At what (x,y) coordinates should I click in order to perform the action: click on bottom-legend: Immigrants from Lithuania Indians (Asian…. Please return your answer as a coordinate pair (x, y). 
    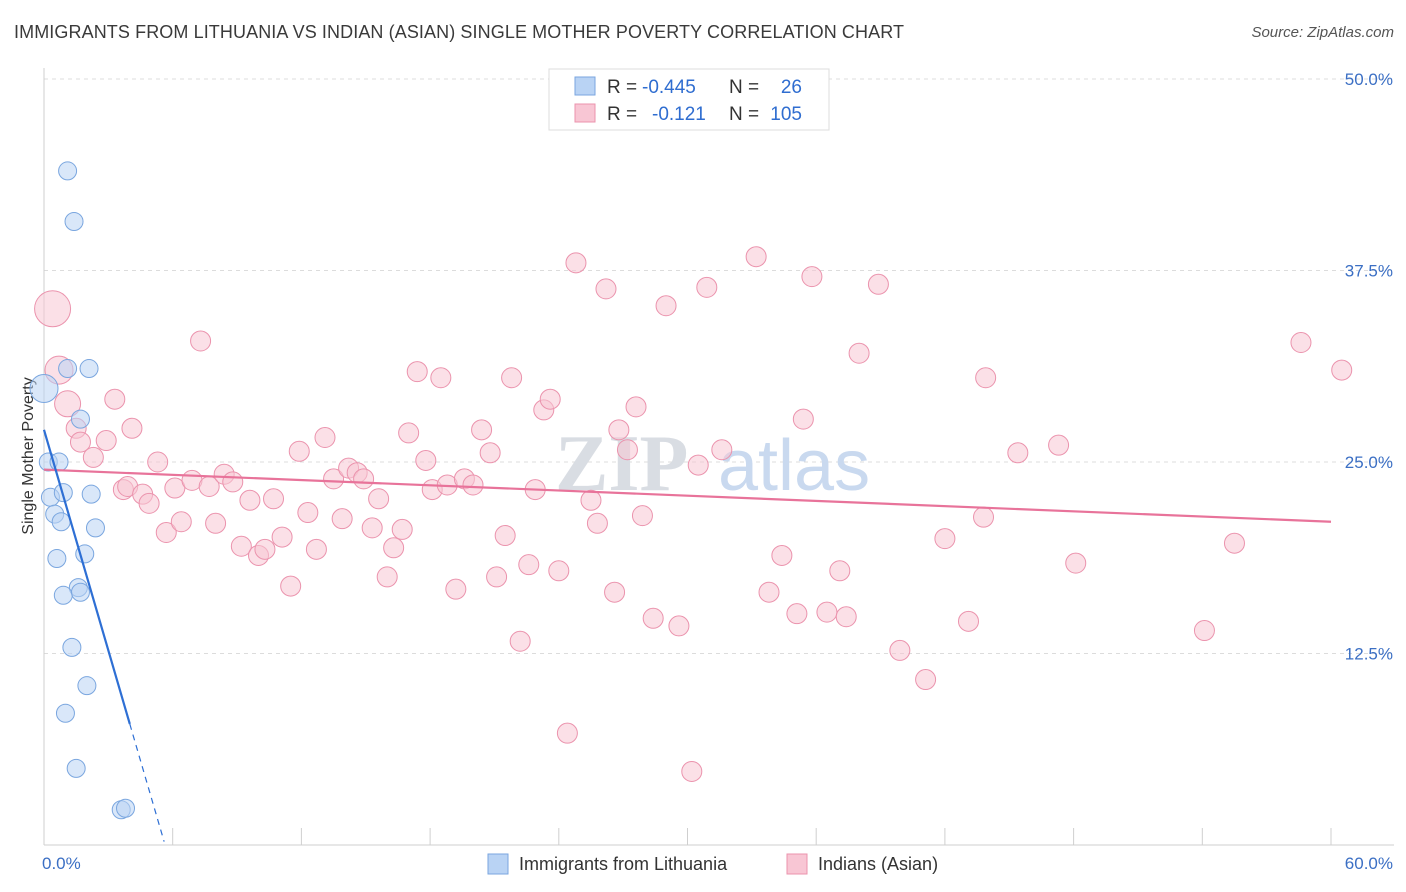
    Looking at the image, I should click on (712, 864).